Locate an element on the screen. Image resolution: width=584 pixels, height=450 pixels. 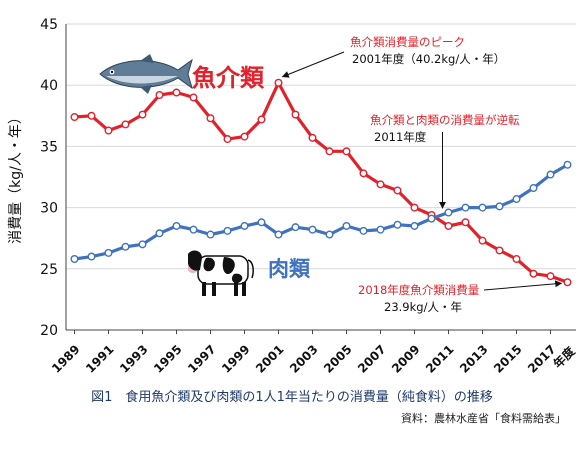
series-label-meat: 肉類 is located at coordinates (289, 269).